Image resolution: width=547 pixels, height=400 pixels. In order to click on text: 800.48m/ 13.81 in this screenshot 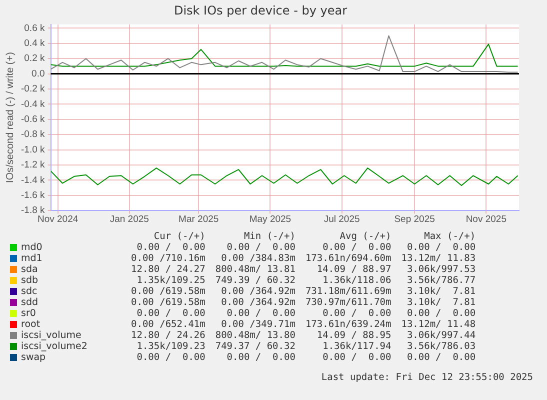, I will do `click(255, 269)`.